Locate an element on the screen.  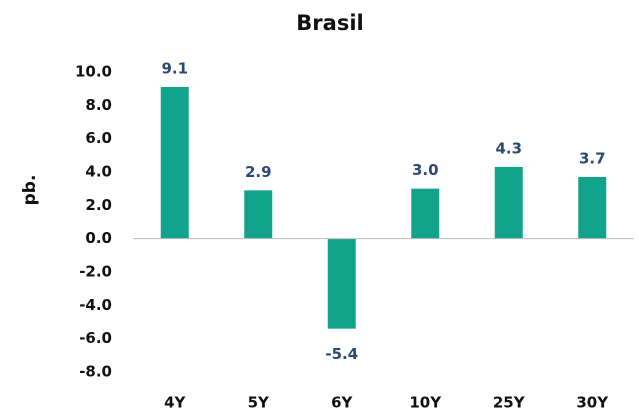
y-axis-label: pb. is located at coordinates (30, 190).